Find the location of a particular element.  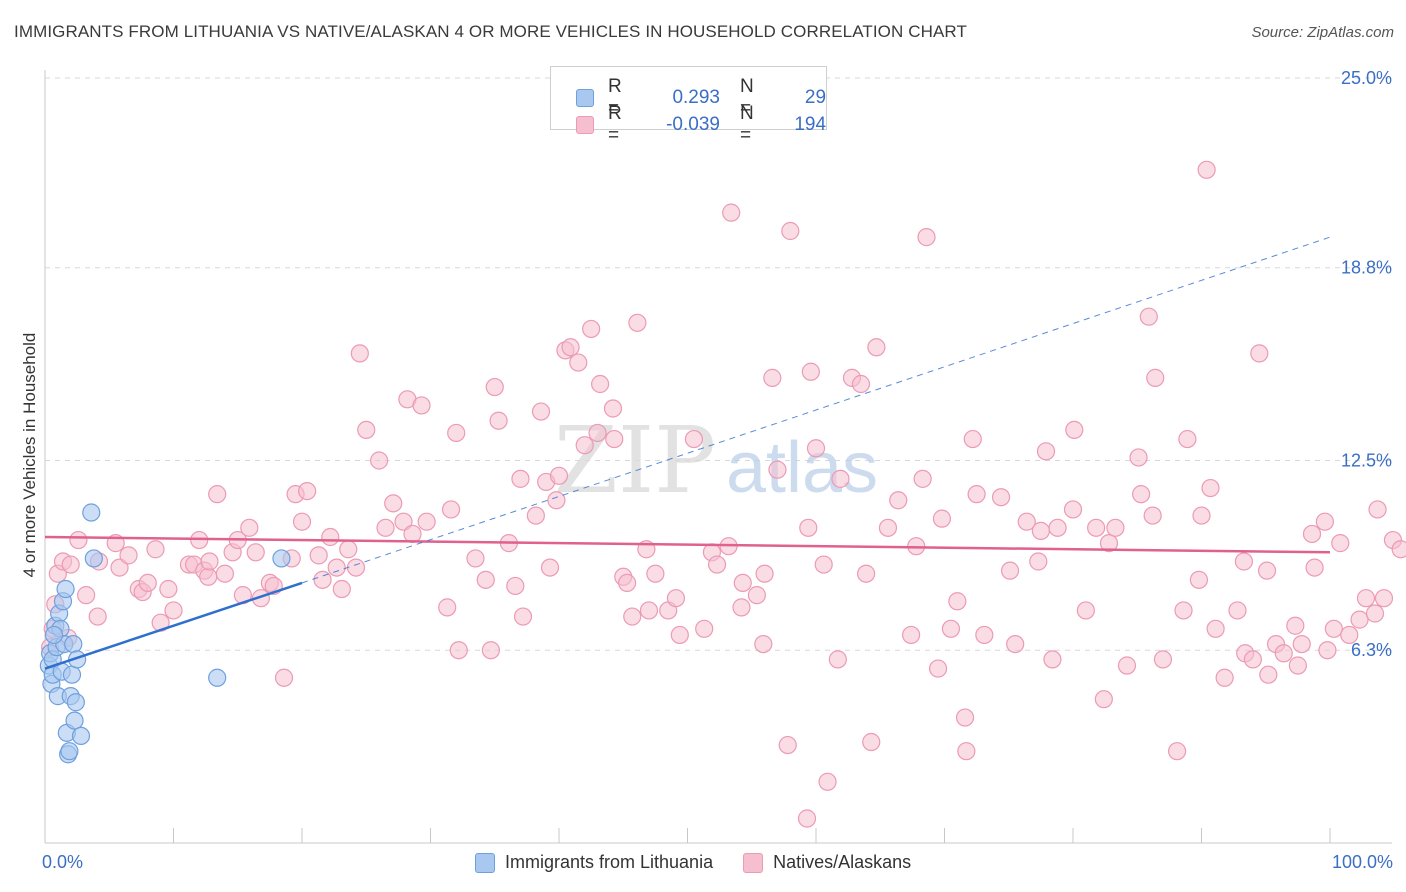

y-tick-labels: 6.3% 12.5% 18.8% 25.0% is located at coordinates (1366, 364).